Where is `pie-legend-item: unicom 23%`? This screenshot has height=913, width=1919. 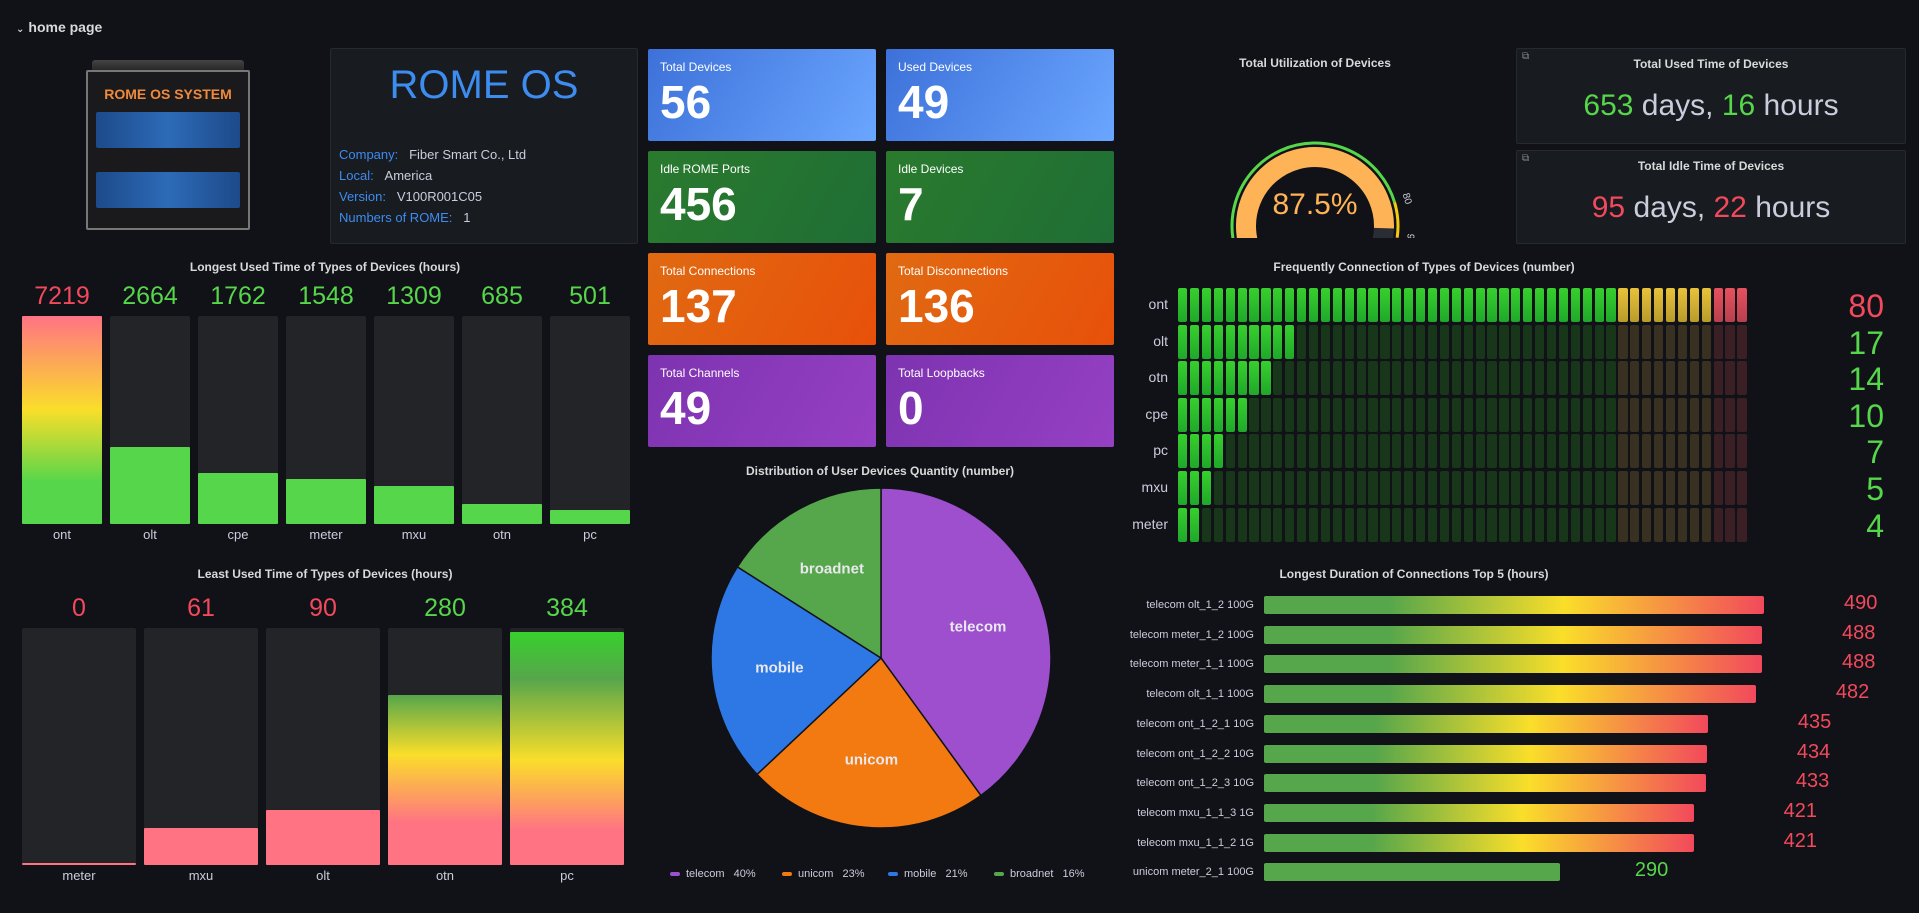
pie-legend-item: unicom 23% is located at coordinates (823, 874).